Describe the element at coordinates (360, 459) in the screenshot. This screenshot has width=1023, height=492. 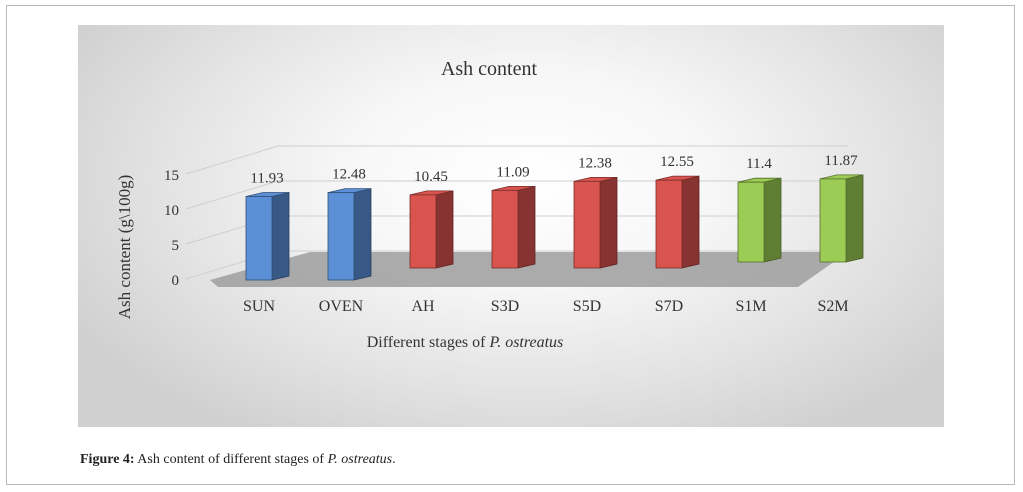
I see `caption-species: P. ostreatus` at that location.